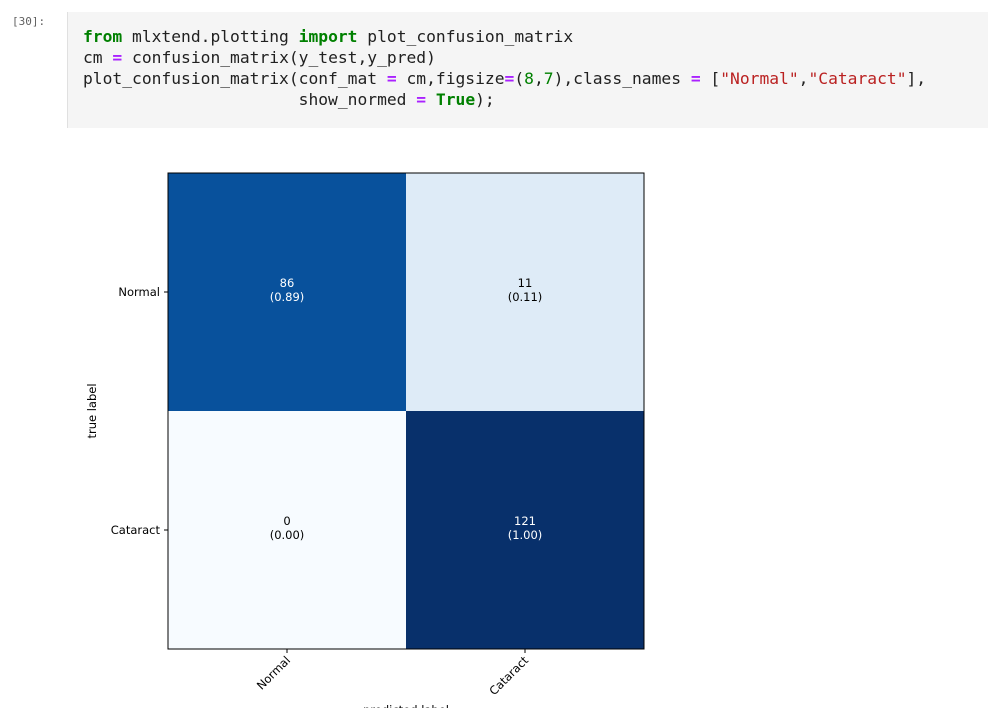  Describe the element at coordinates (210, 36) in the screenshot. I see `code-token: mlxtend.plotting` at that location.